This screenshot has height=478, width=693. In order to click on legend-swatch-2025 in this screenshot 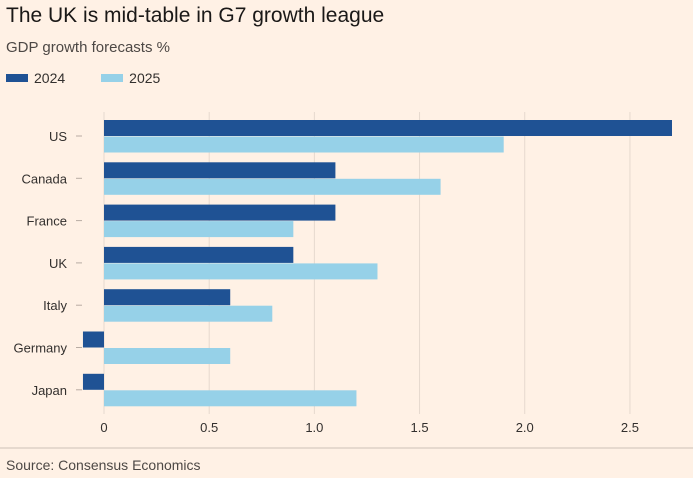, I will do `click(112, 78)`.